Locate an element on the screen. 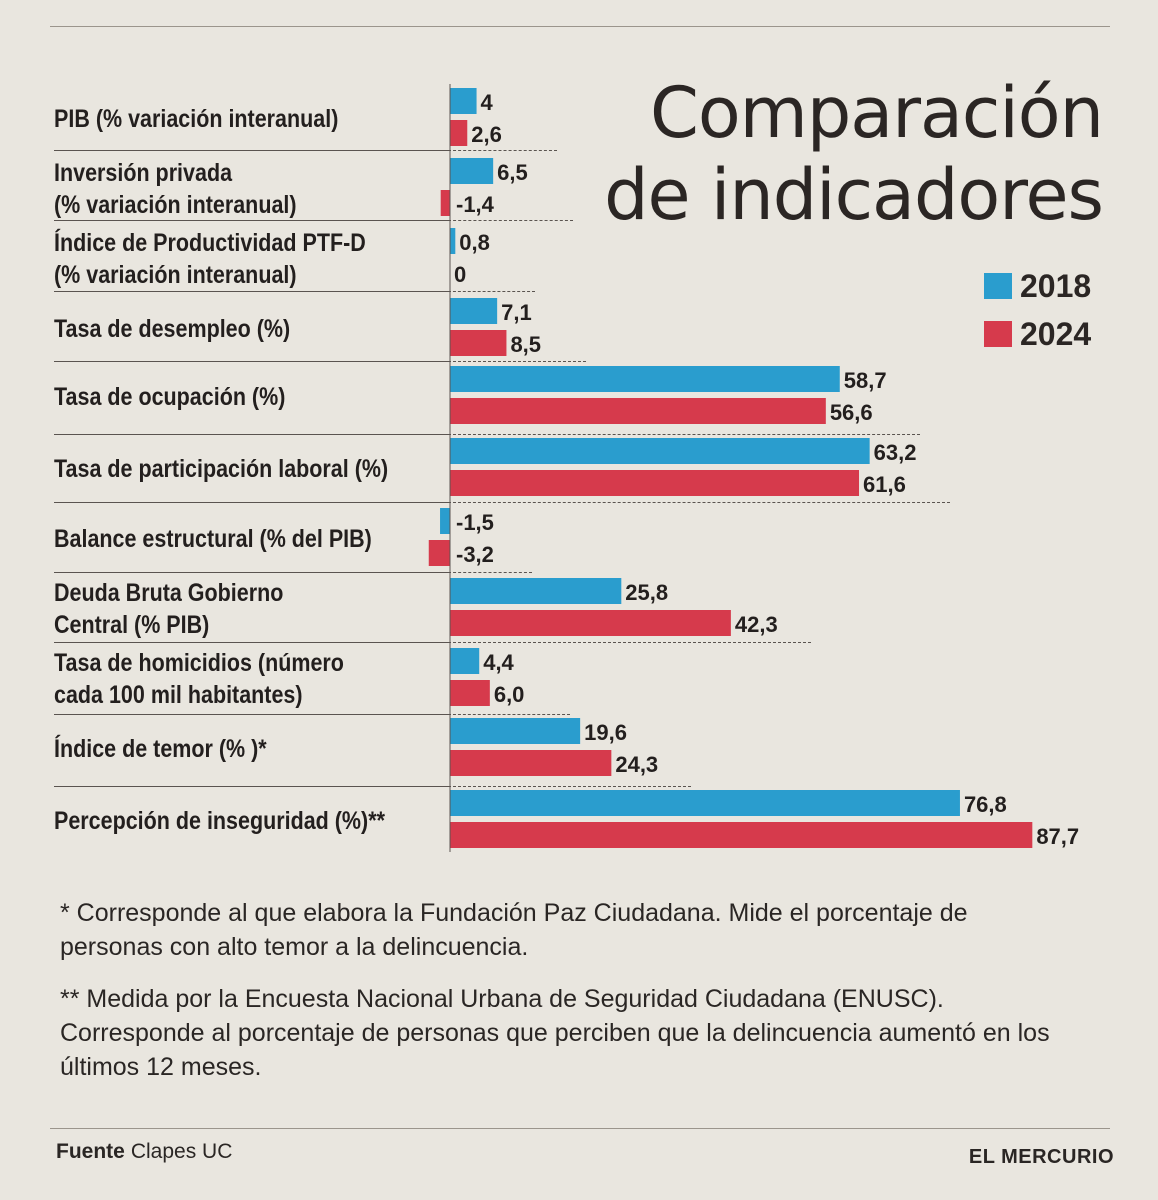 This screenshot has width=1158, height=1200. legend: 2018 2024 is located at coordinates (1037, 310).